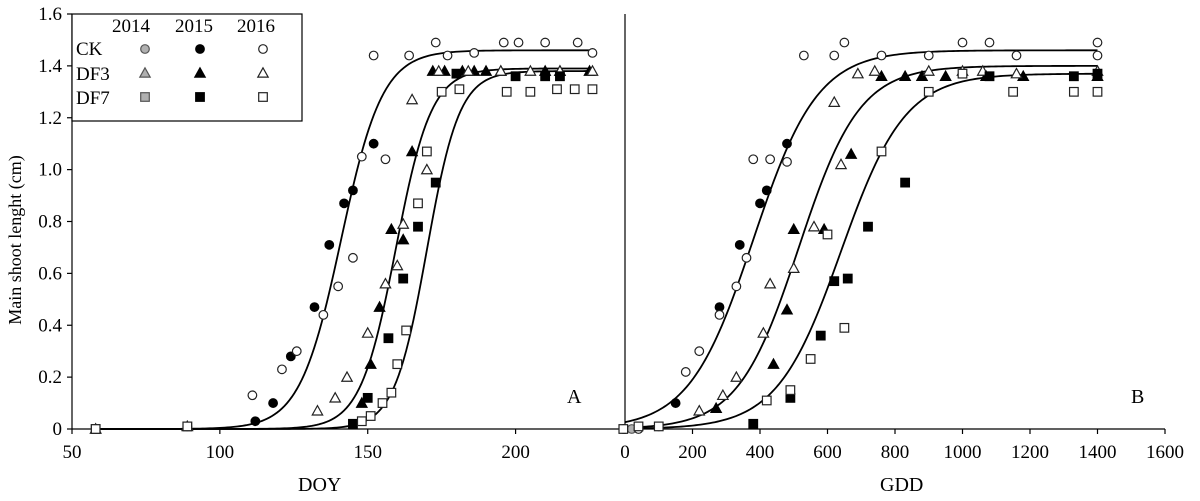  Describe the element at coordinates (50, 377) in the screenshot. I see `y-tick-label: 0.2` at that location.